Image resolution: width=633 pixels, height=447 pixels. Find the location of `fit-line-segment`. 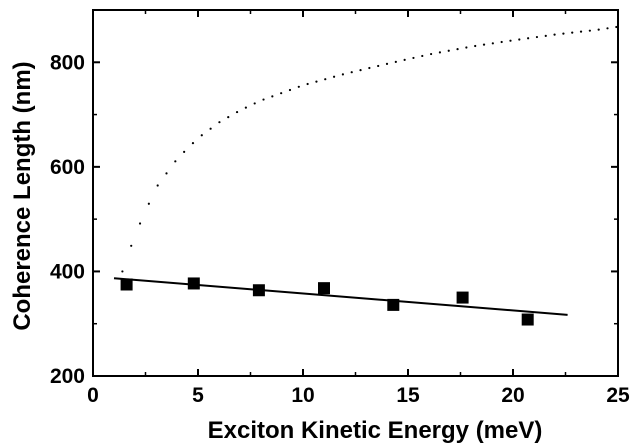

fit-line-segment is located at coordinates (340, 296).